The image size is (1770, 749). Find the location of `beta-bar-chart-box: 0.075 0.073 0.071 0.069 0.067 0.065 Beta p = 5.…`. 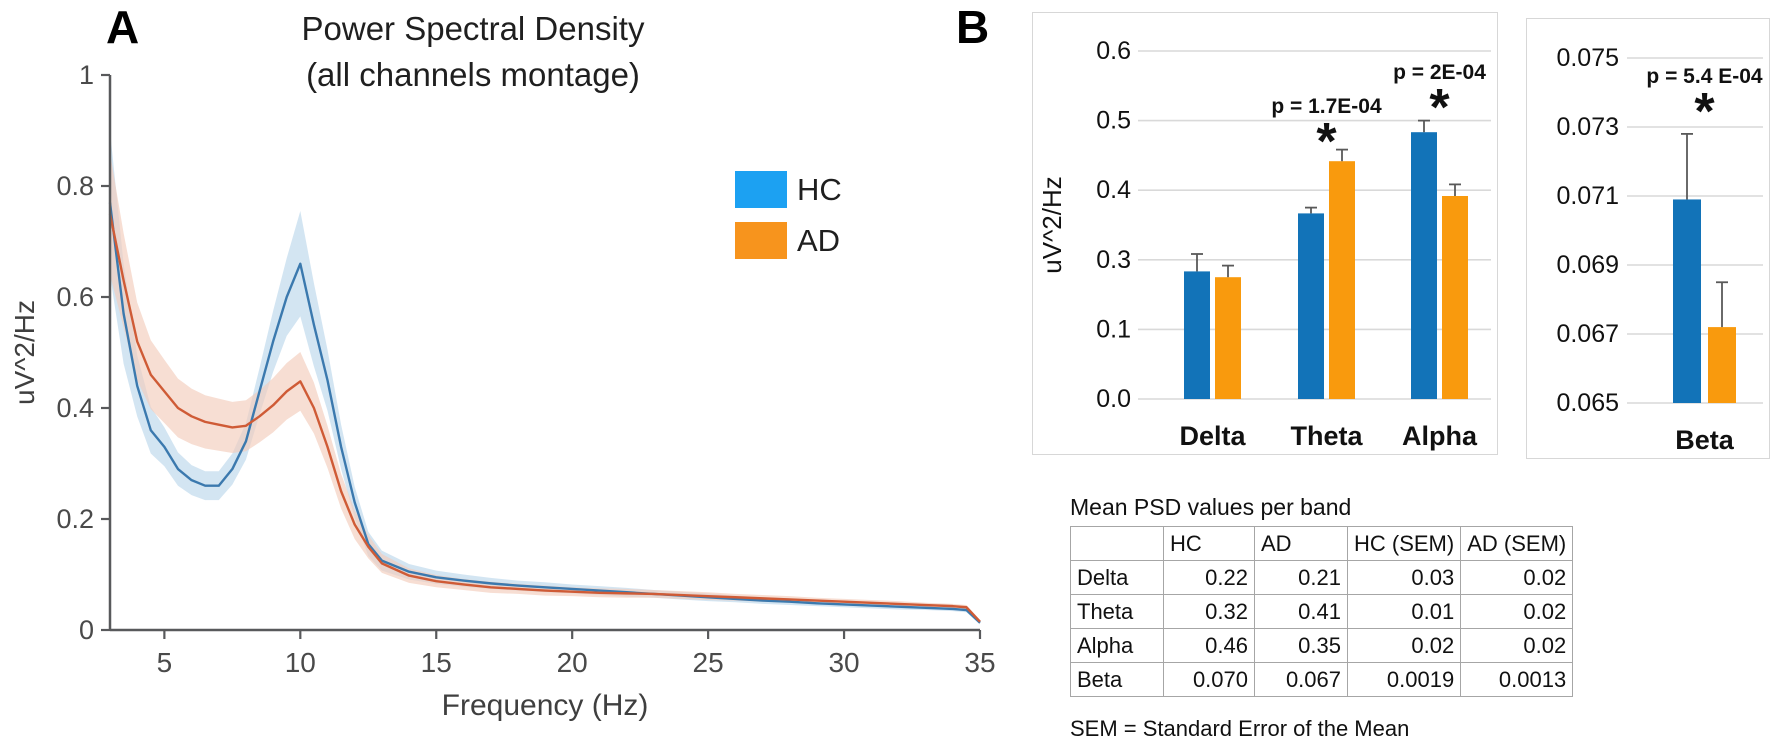

beta-bar-chart-box: 0.075 0.073 0.071 0.069 0.067 0.065 Beta p = 5.… is located at coordinates (1648, 238).